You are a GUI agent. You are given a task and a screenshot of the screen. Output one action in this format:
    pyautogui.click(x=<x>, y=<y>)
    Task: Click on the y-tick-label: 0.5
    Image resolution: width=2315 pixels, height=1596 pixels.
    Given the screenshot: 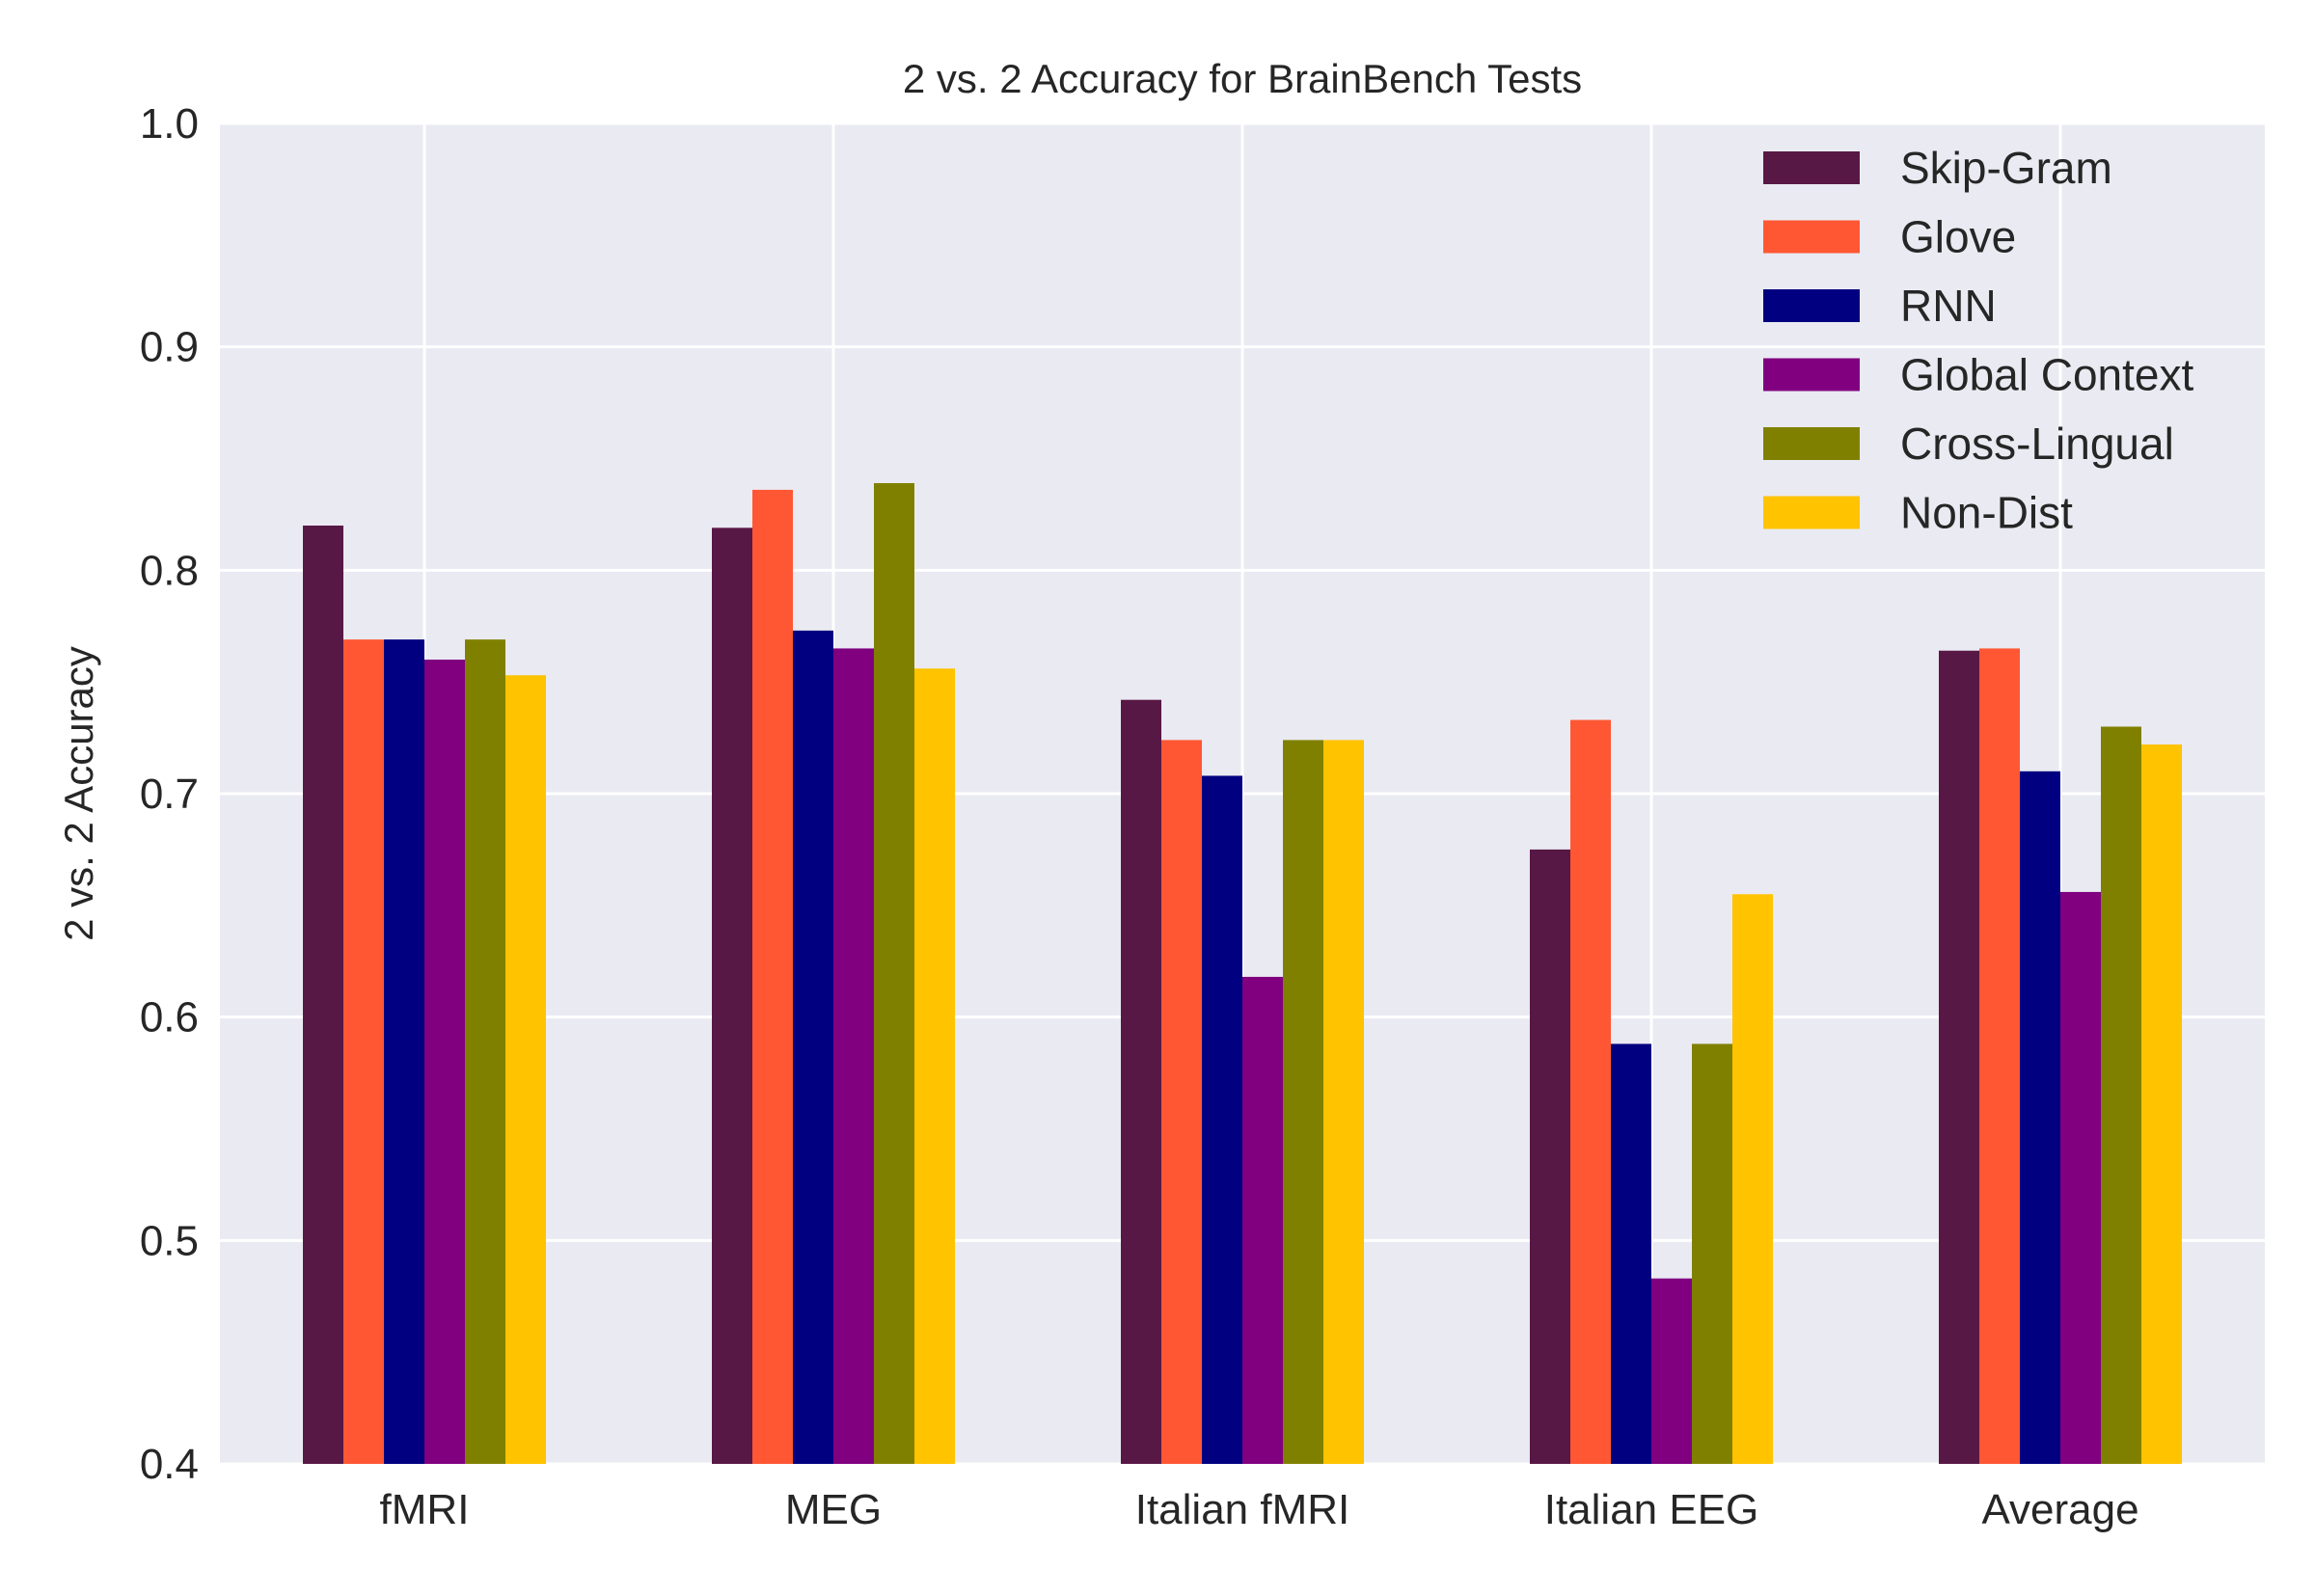 What is the action you would take?
    pyautogui.click(x=170, y=1240)
    